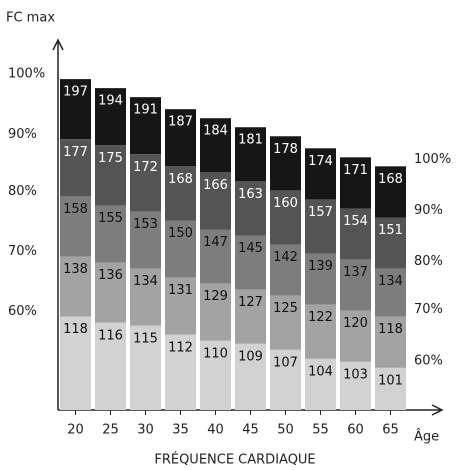 This screenshot has height=470, width=457. I want to click on x-axis-label: Âge, so click(426, 437).